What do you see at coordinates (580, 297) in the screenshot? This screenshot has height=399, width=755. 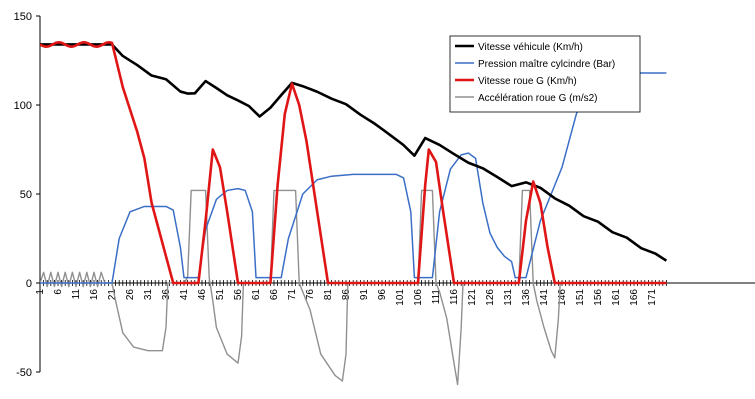 I see `x-tick-label: 151` at bounding box center [580, 297].